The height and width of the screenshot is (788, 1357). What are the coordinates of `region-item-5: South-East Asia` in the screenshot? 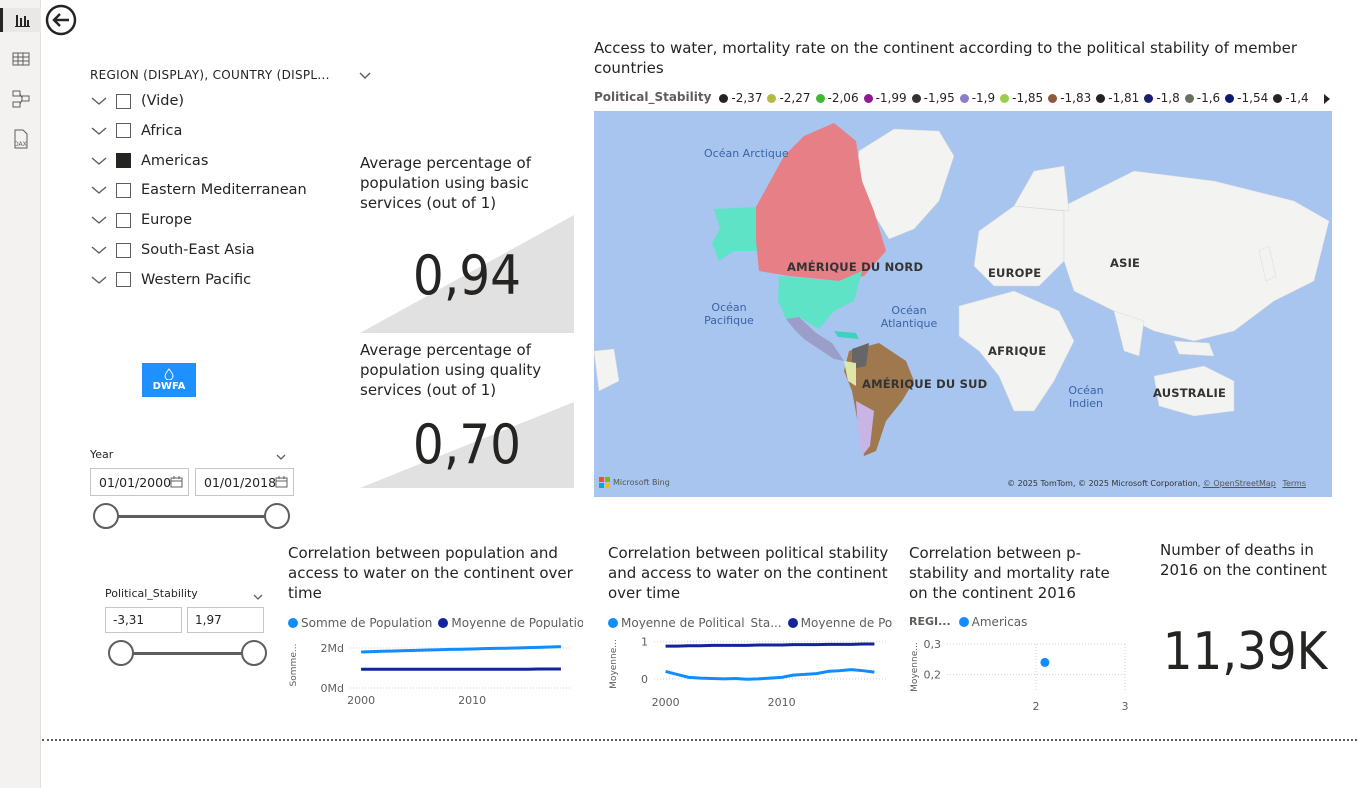 It's located at (172, 250).